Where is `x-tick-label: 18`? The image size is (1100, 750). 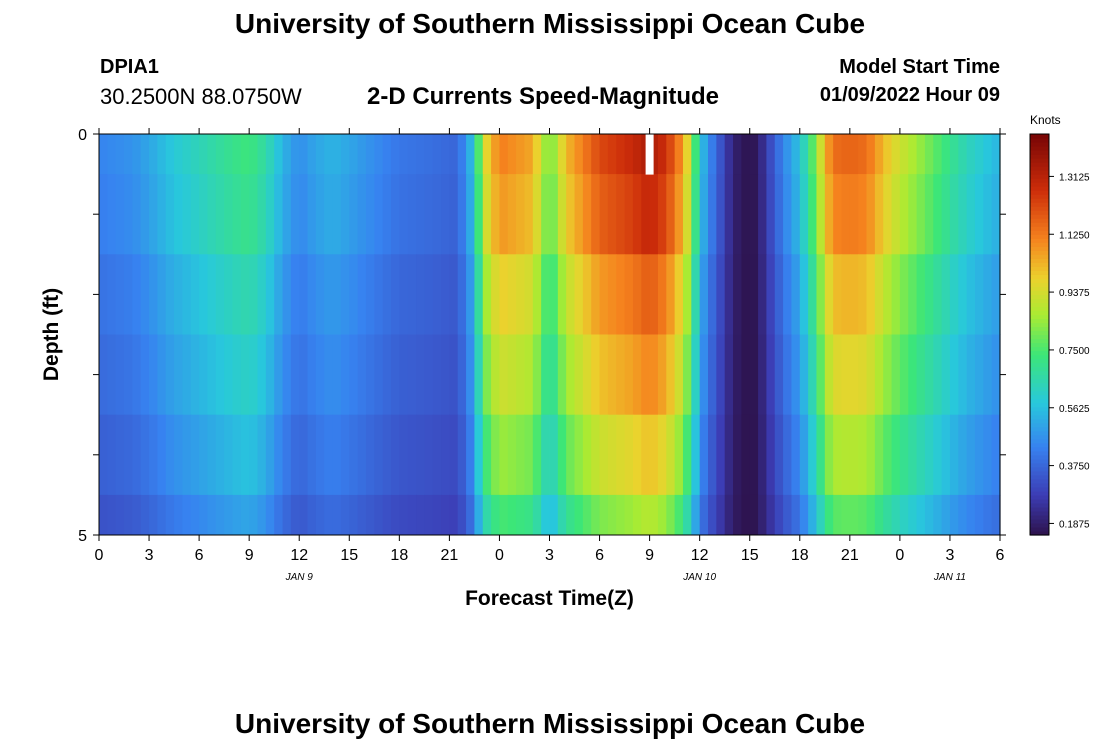
x-tick-label: 18 is located at coordinates (800, 555).